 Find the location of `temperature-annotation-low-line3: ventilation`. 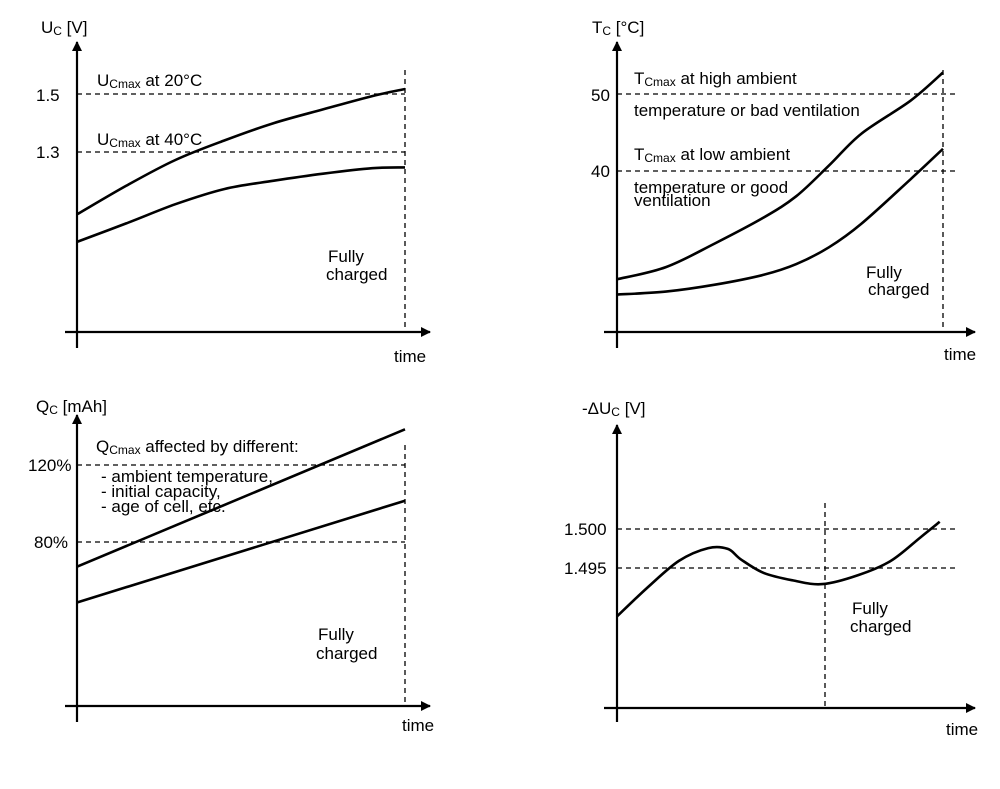

temperature-annotation-low-line3: ventilation is located at coordinates (672, 200).